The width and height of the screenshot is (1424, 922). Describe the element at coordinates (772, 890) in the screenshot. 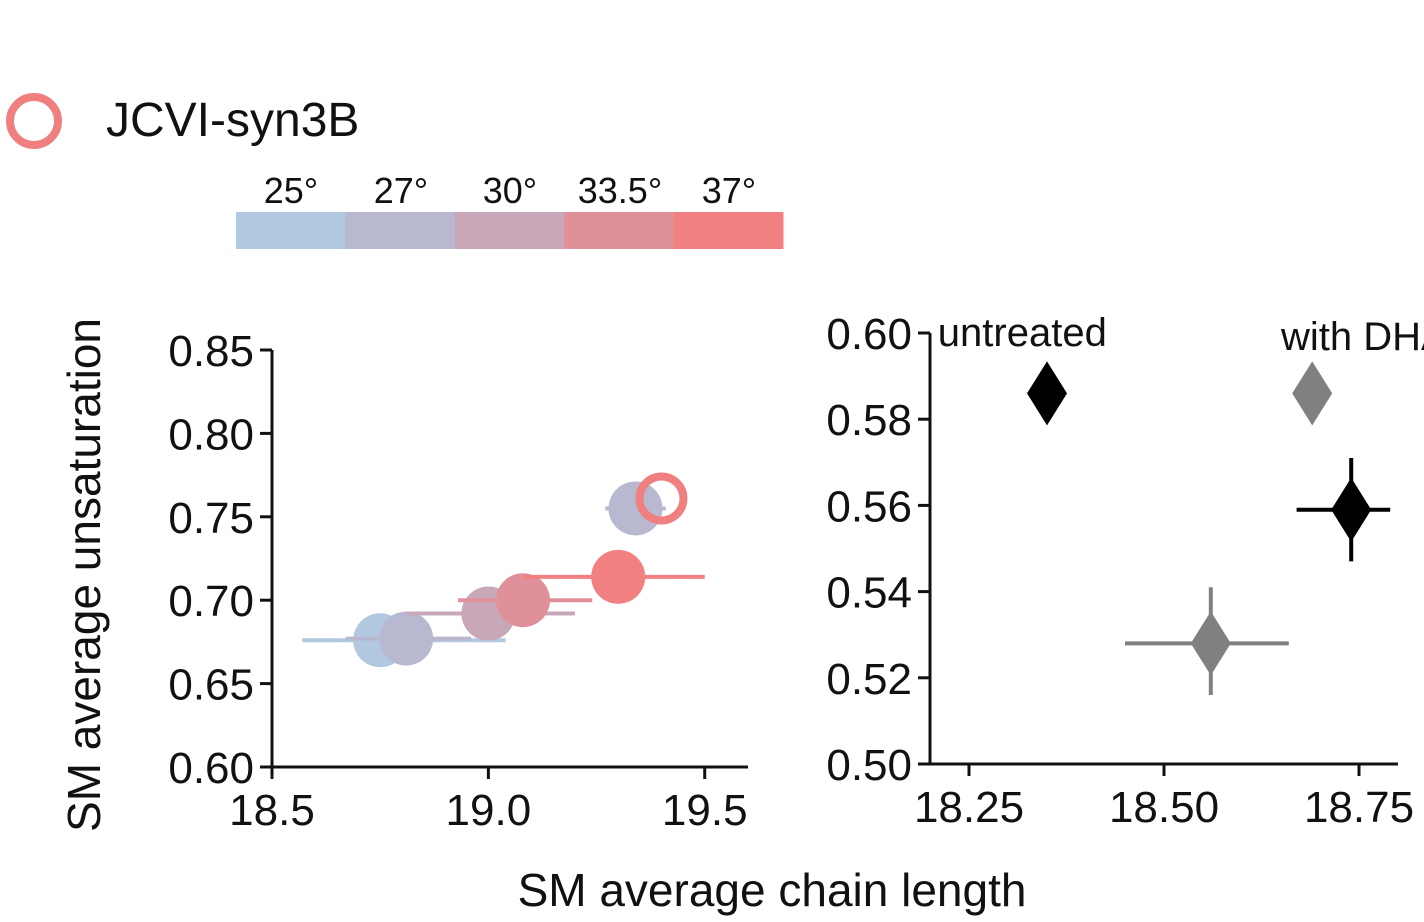

I see `x-axis-label: SM average chain length` at that location.